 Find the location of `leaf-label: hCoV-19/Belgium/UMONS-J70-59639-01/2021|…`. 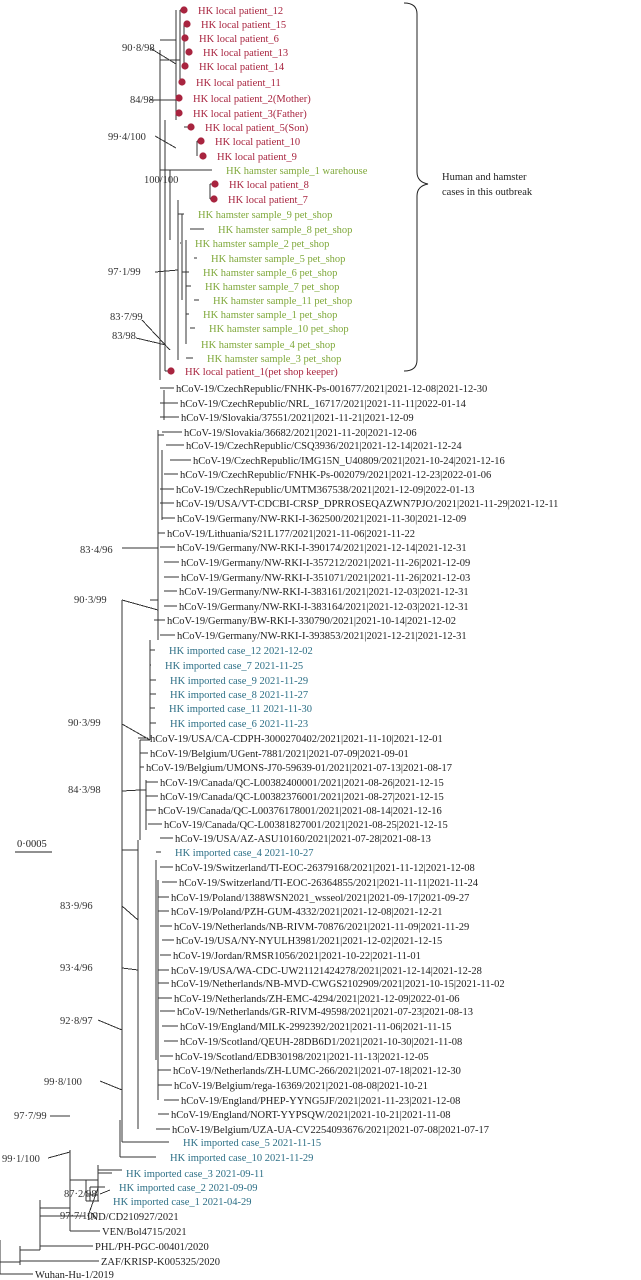

leaf-label: hCoV-19/Belgium/UMONS-J70-59639-01/2021|… is located at coordinates (299, 768).